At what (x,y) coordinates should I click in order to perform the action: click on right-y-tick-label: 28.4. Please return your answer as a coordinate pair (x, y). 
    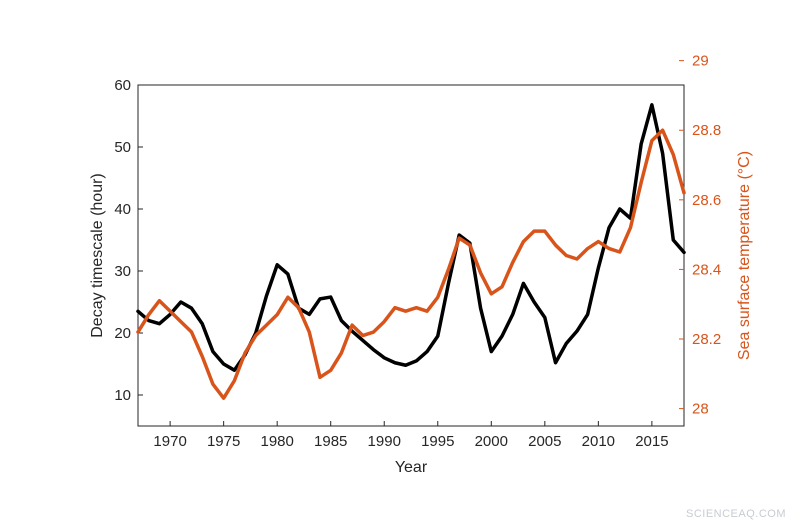
    Looking at the image, I should click on (706, 269).